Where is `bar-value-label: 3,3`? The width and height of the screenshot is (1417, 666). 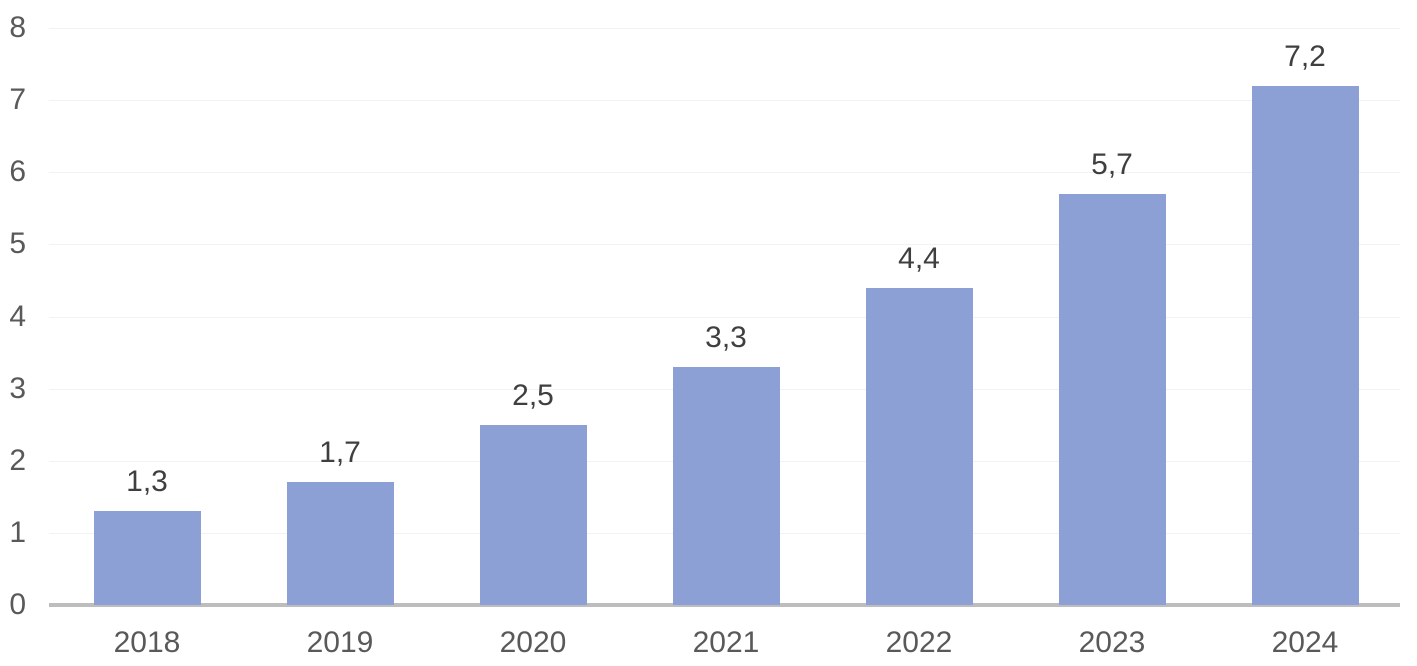 bar-value-label: 3,3 is located at coordinates (726, 337).